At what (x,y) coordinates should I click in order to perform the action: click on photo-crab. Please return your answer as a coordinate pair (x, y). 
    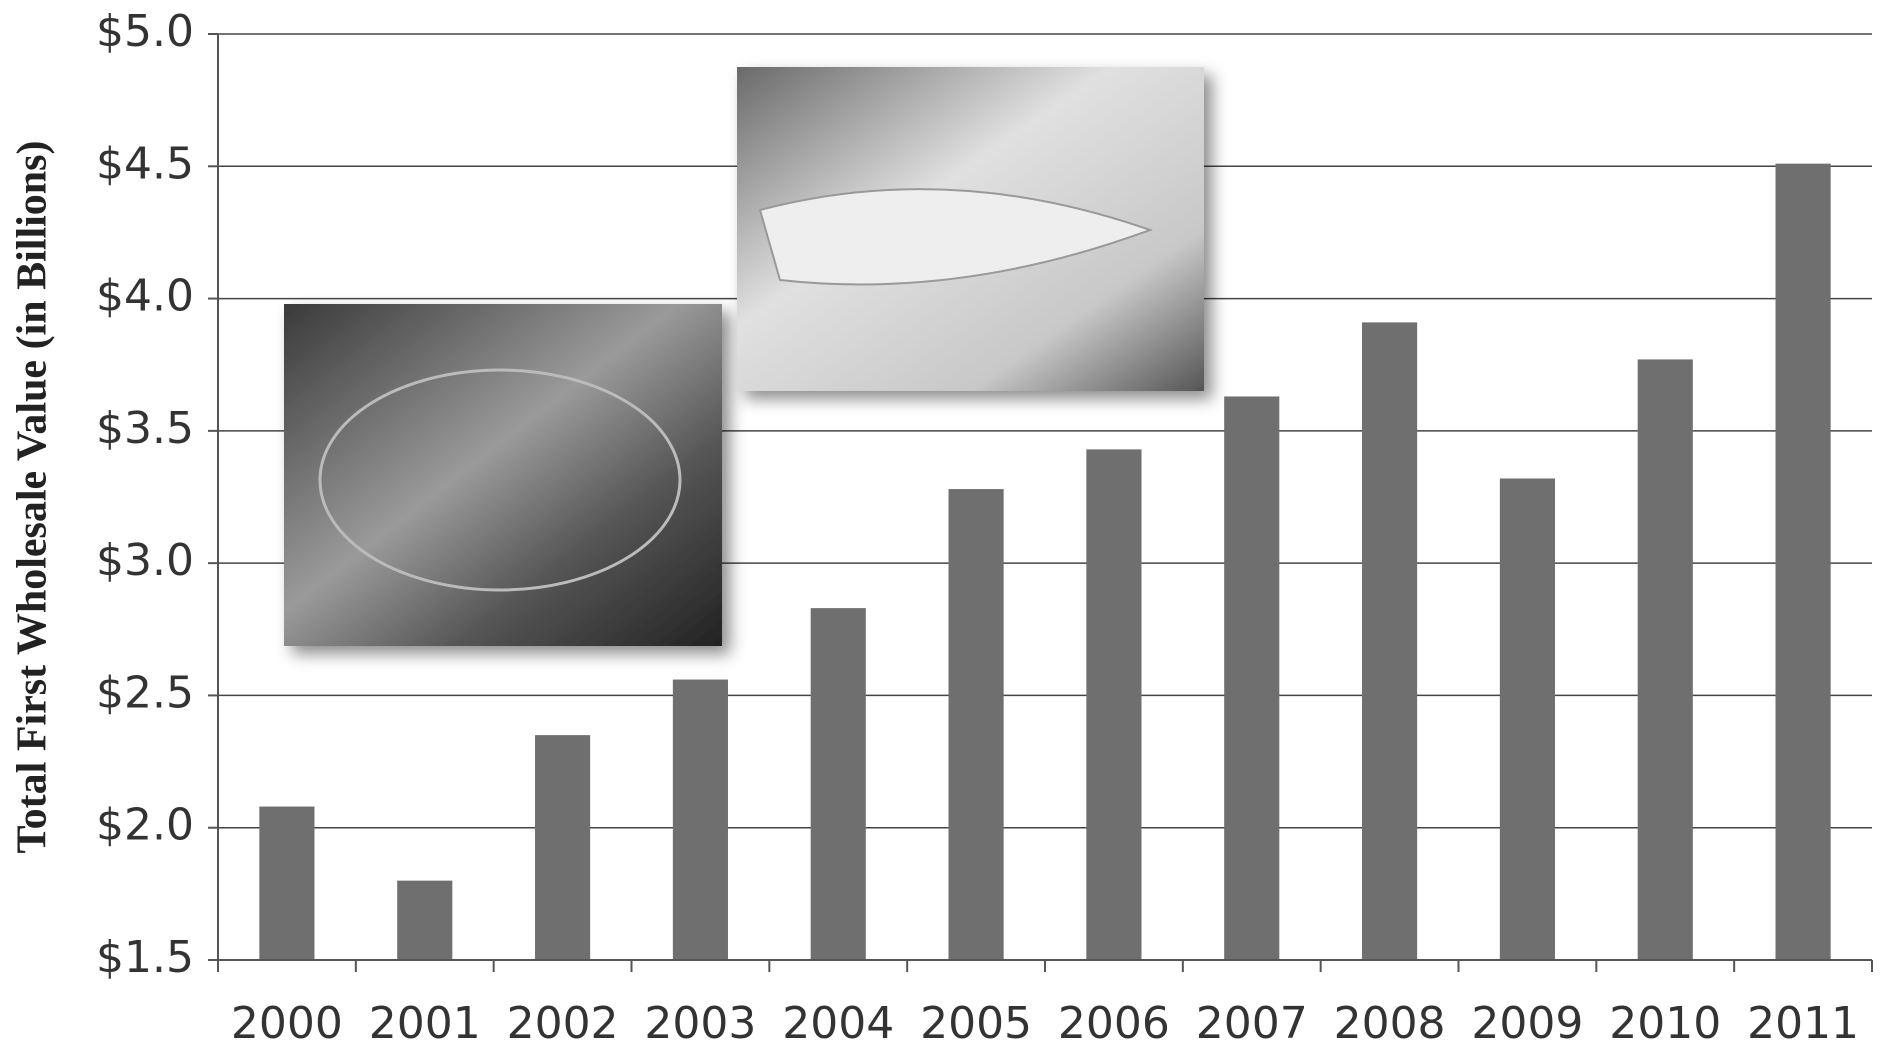
    Looking at the image, I should click on (503, 475).